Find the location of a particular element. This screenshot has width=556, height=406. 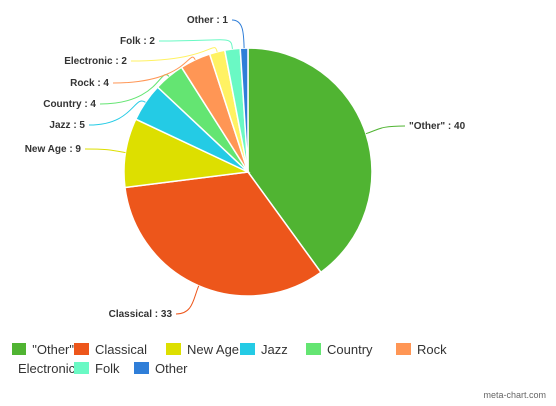

legend-item: Electronic is located at coordinates (44, 368).